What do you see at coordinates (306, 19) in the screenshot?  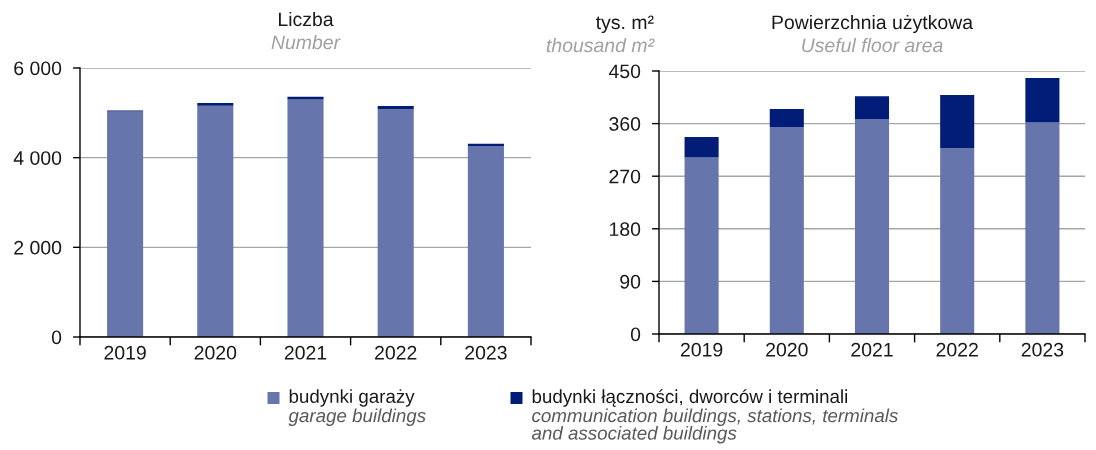 I see `chart-title: Liczba` at bounding box center [306, 19].